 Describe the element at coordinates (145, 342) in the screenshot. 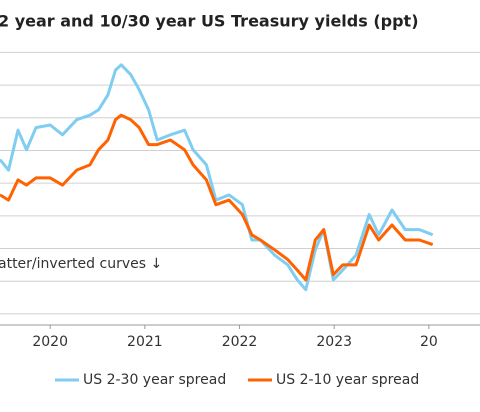

I see `x-tick-label: 2021` at that location.